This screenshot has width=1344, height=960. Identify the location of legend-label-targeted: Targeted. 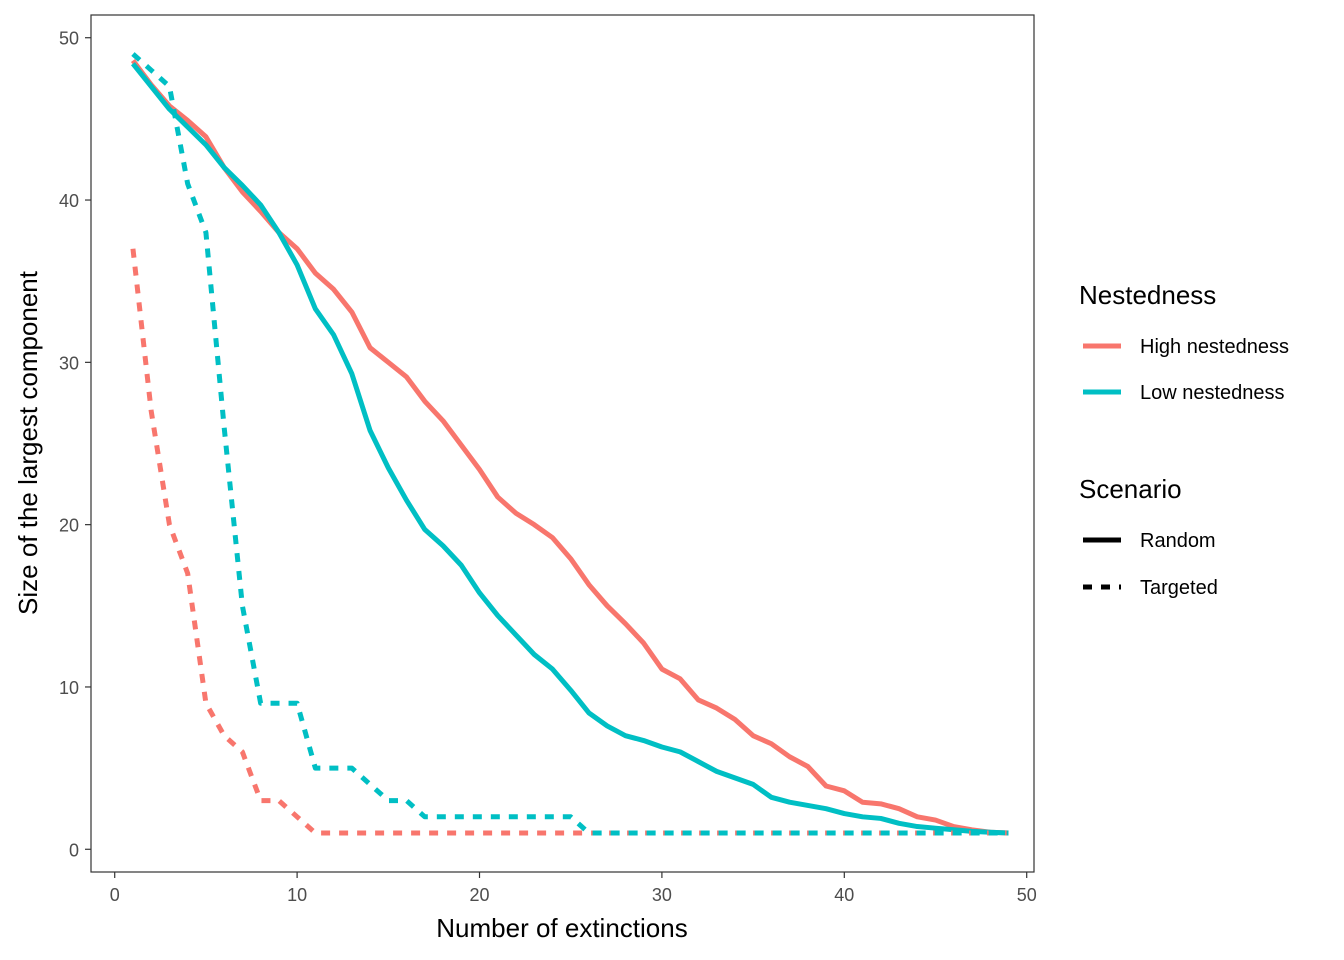
(1179, 588).